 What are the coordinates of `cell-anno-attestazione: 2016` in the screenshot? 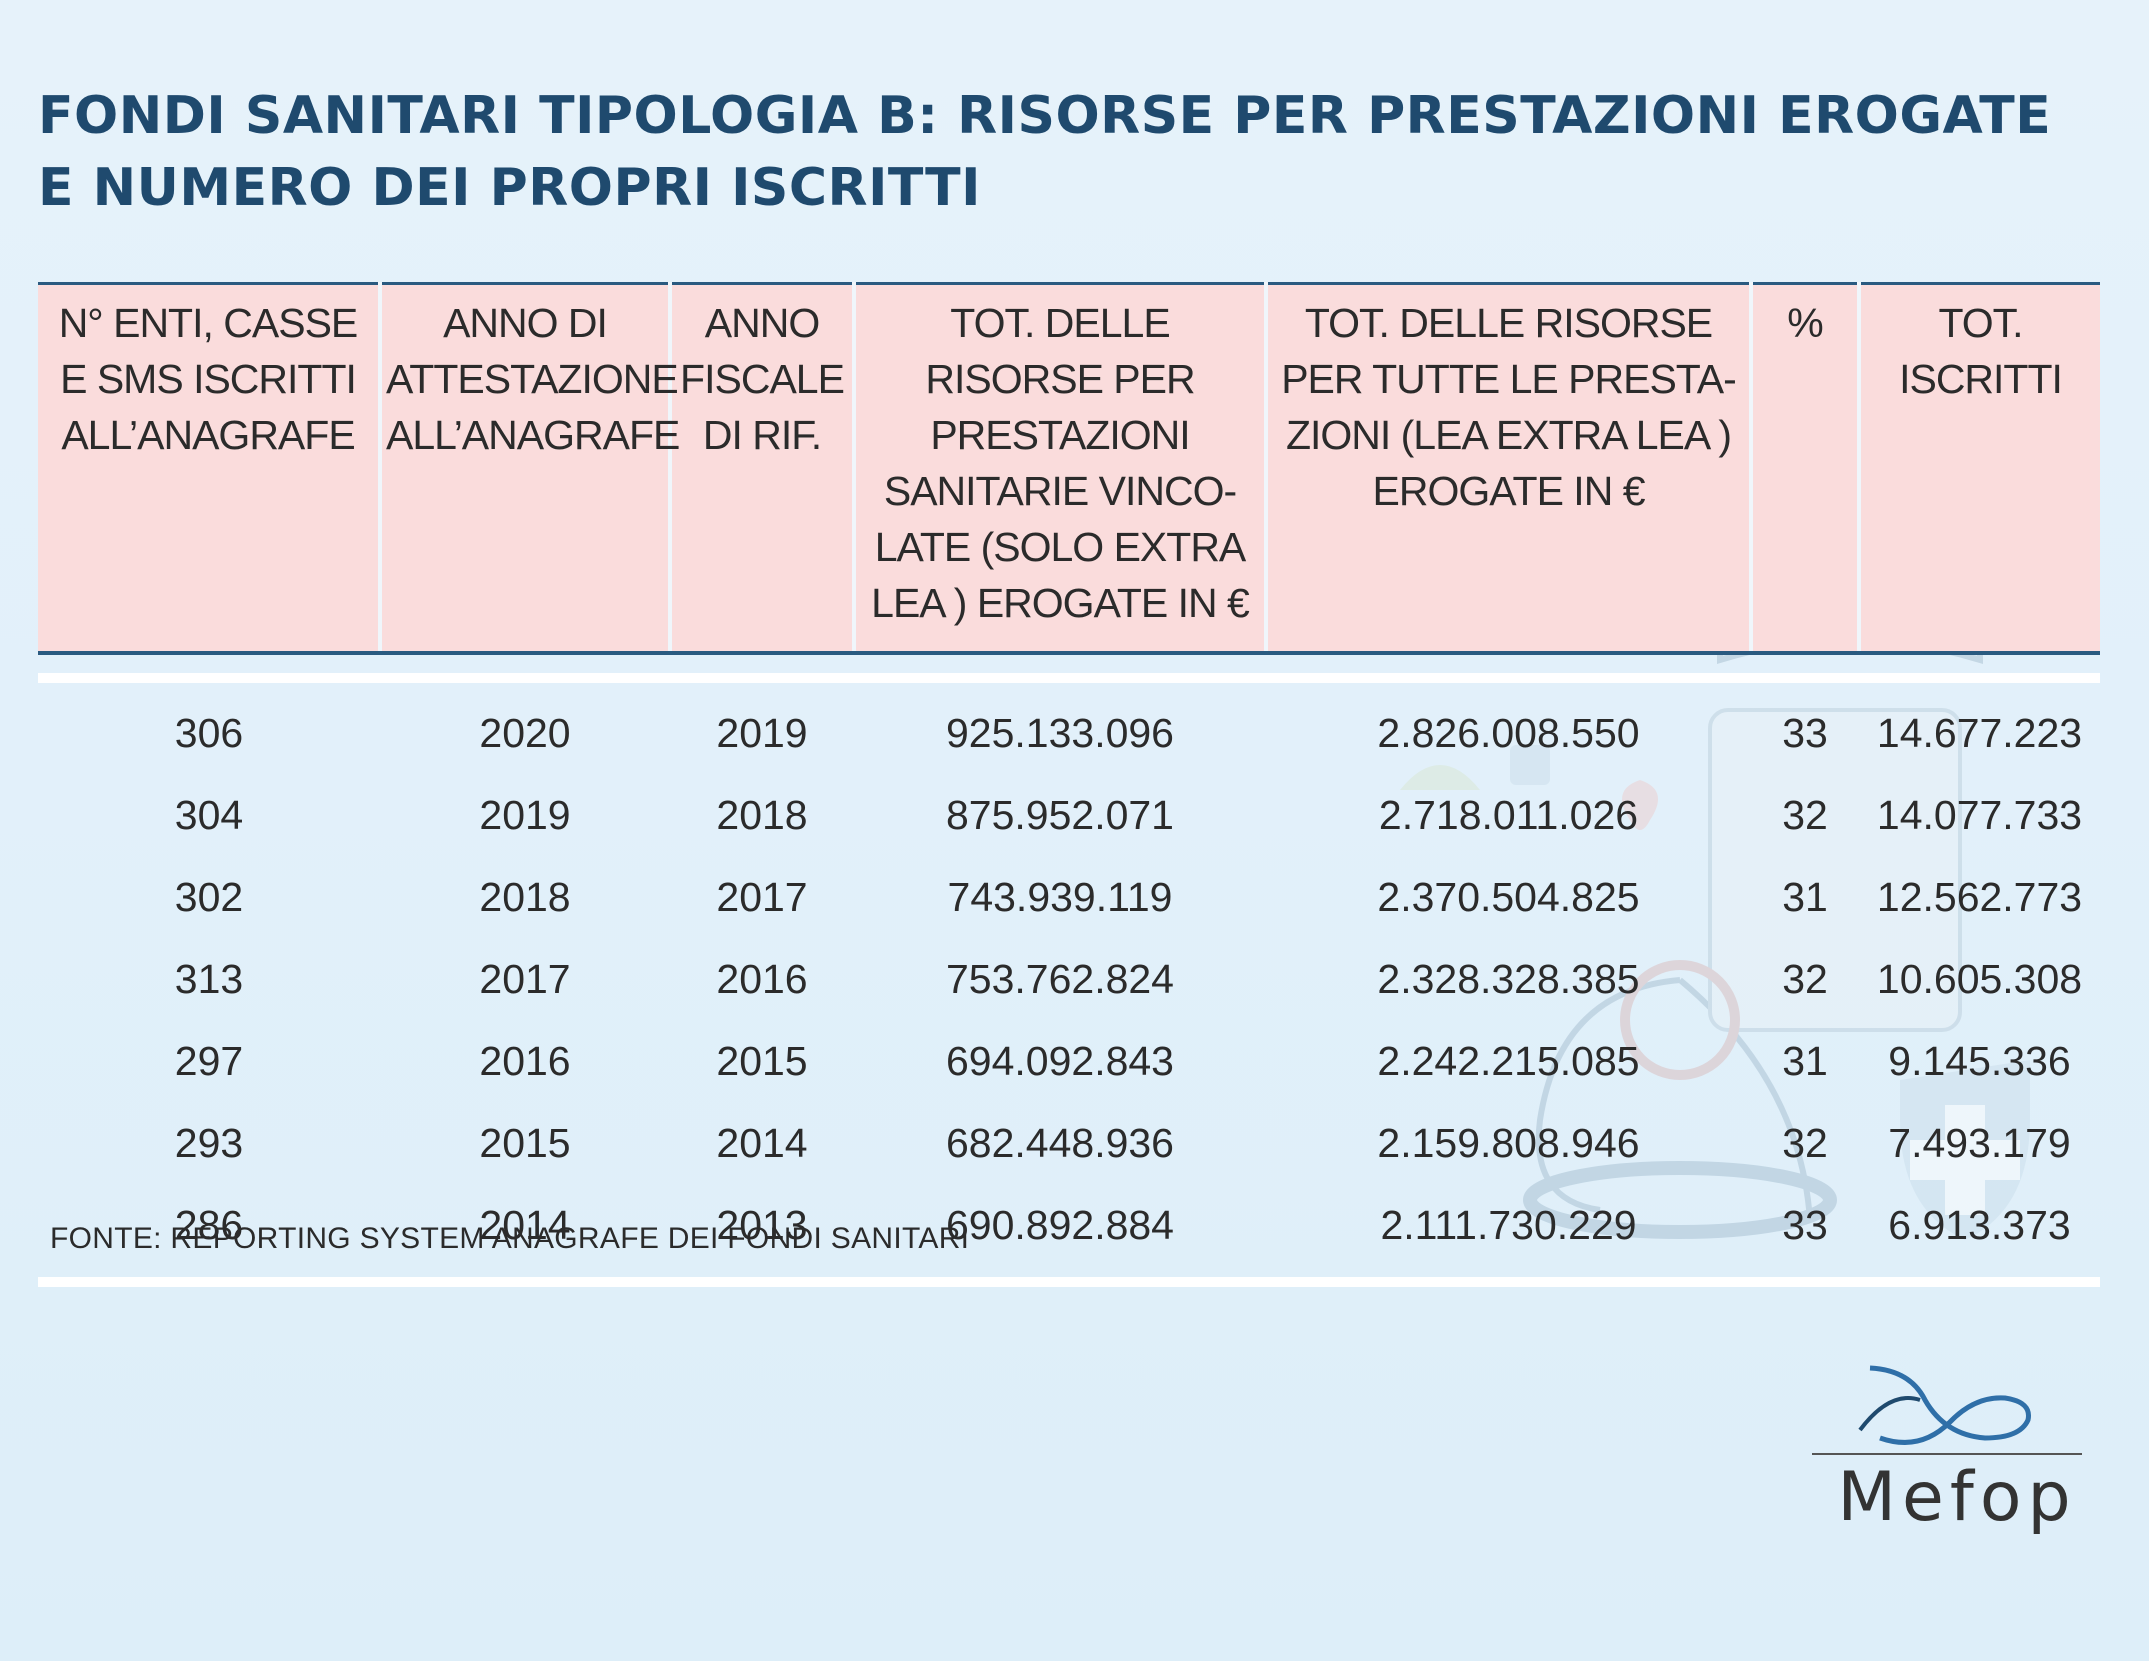 It's located at (525, 1061).